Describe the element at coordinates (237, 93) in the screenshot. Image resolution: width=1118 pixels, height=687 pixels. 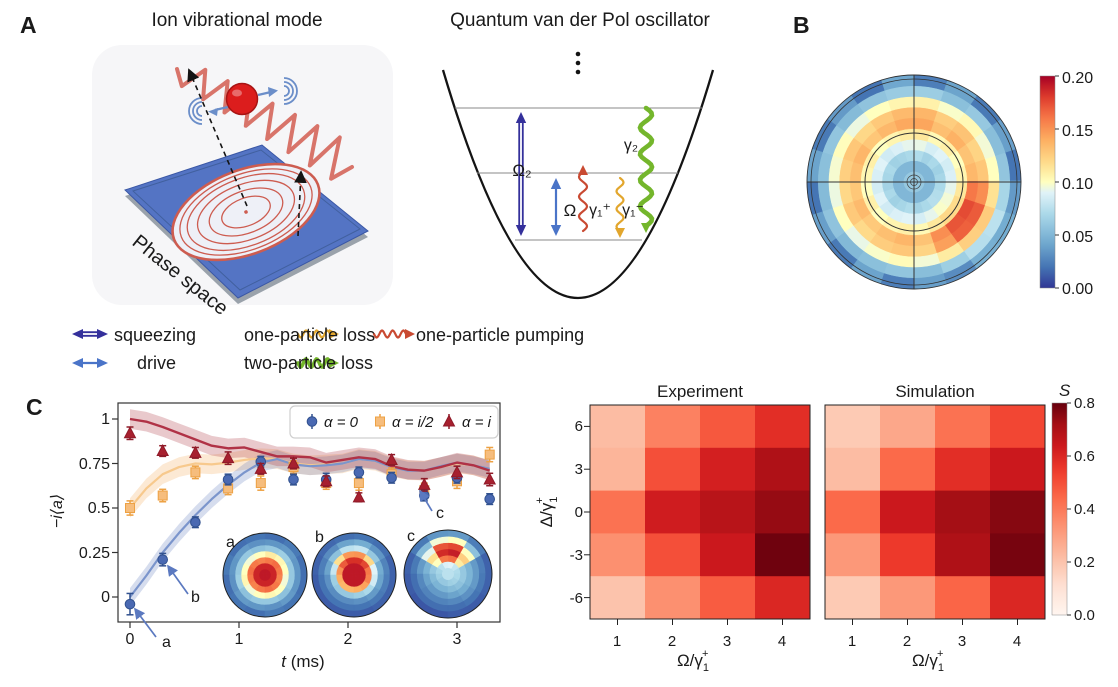
I see `ion-highlight` at that location.